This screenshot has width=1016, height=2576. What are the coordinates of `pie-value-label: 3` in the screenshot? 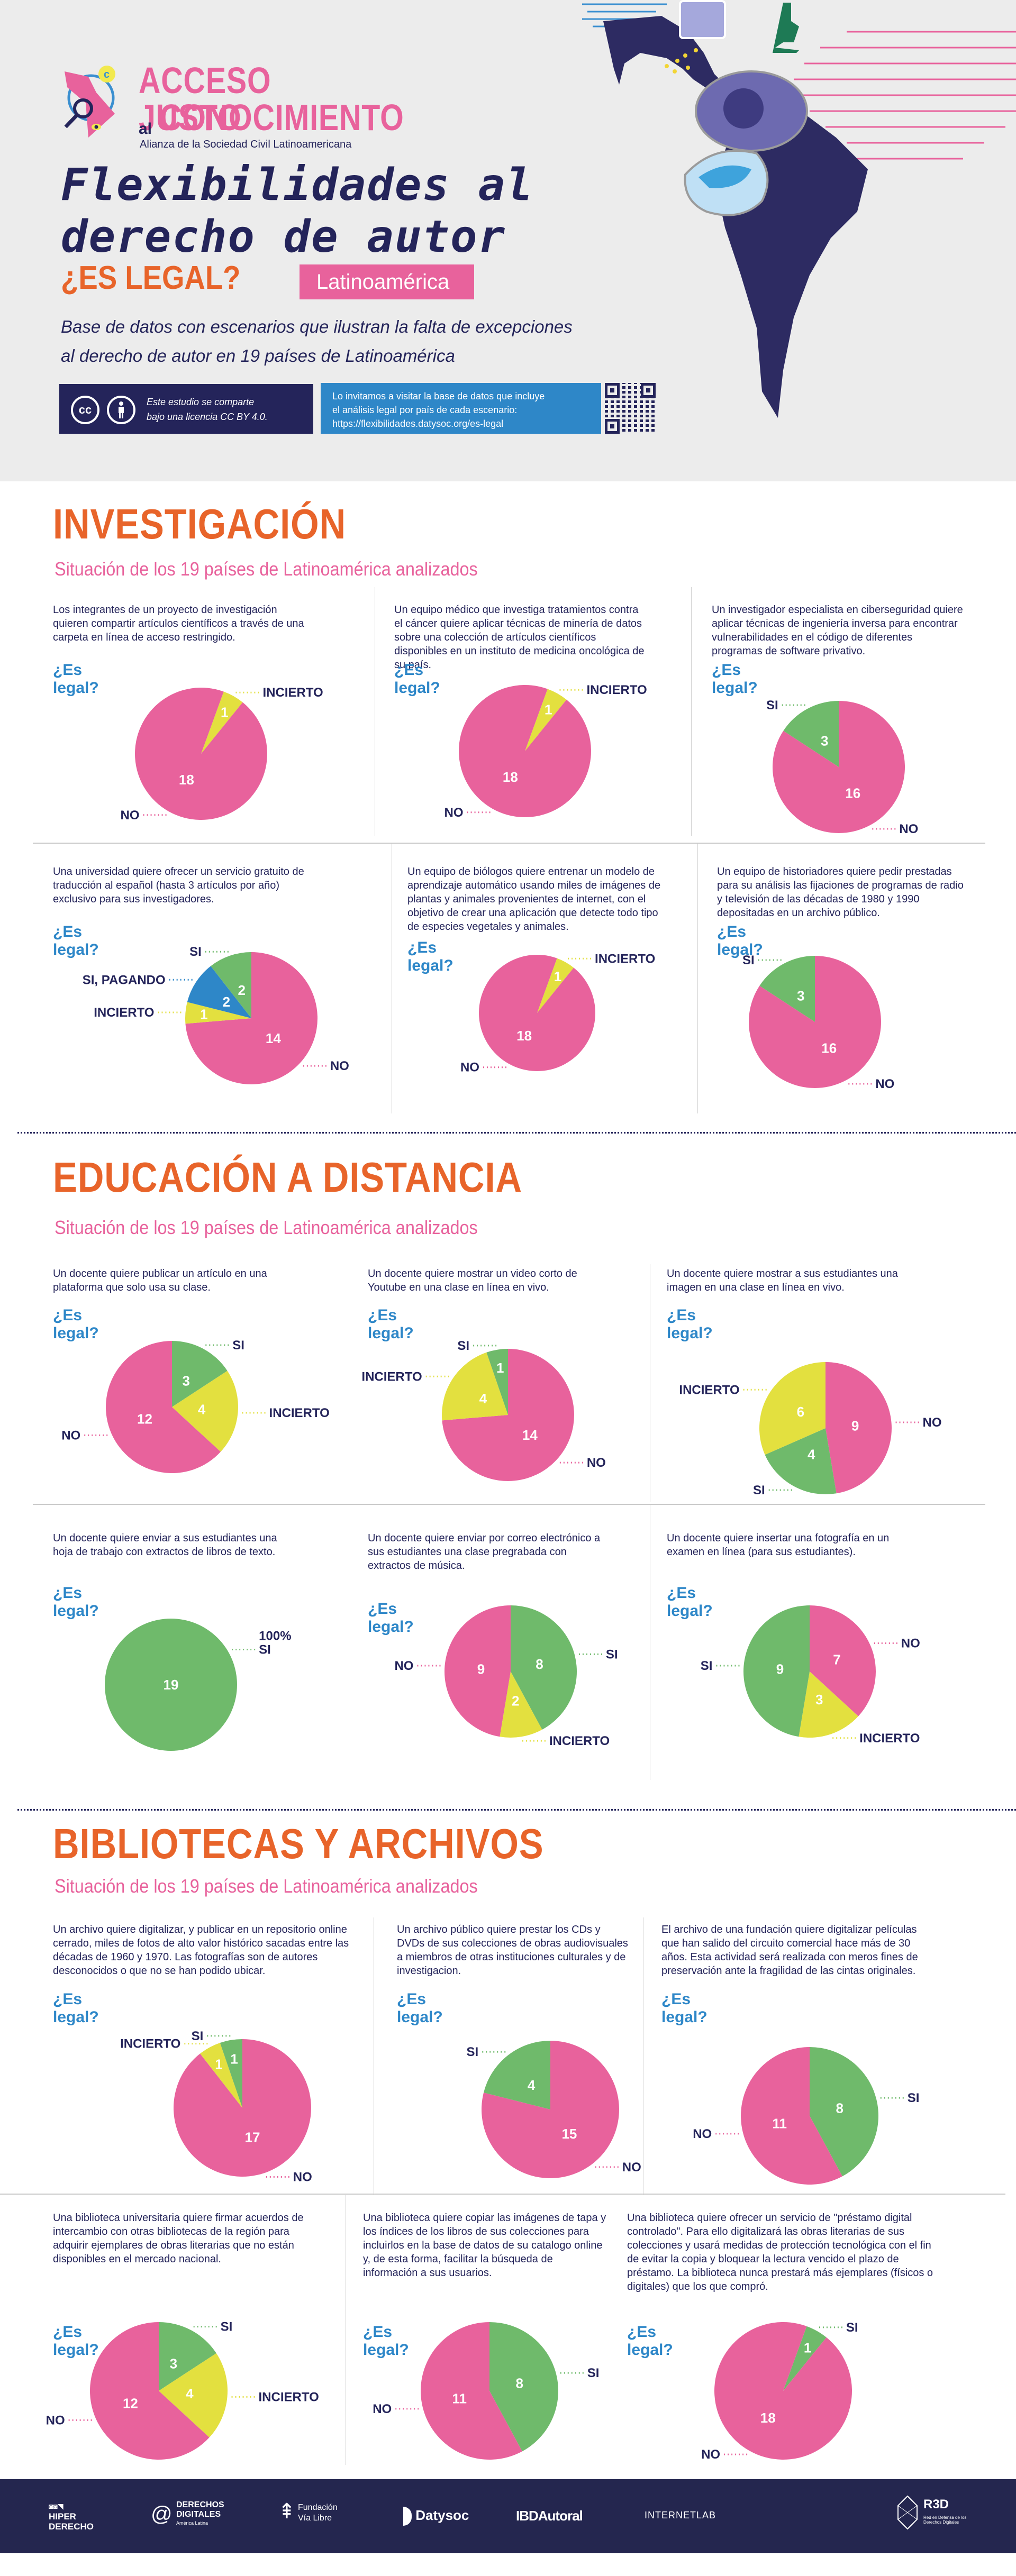 It's located at (800, 996).